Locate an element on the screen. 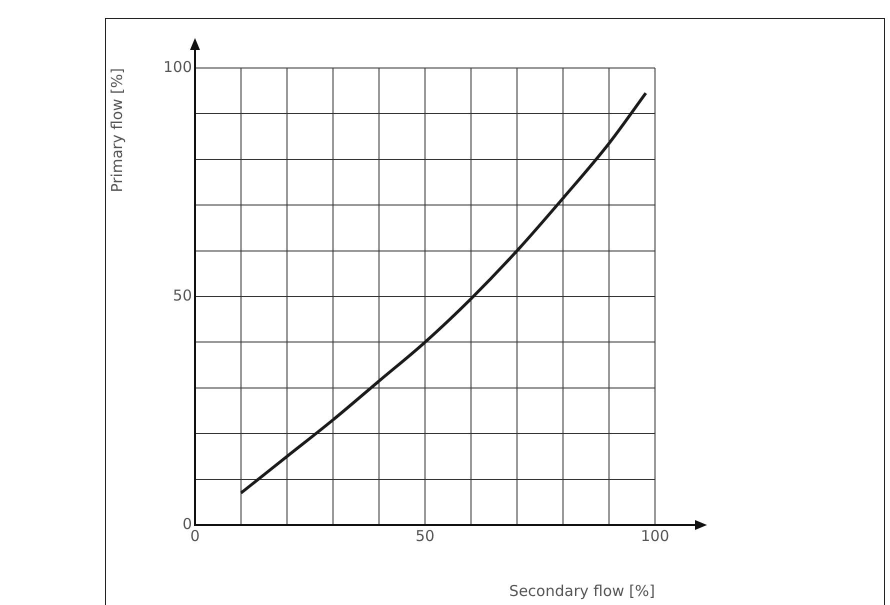  x-tick-label: 100 is located at coordinates (655, 535).